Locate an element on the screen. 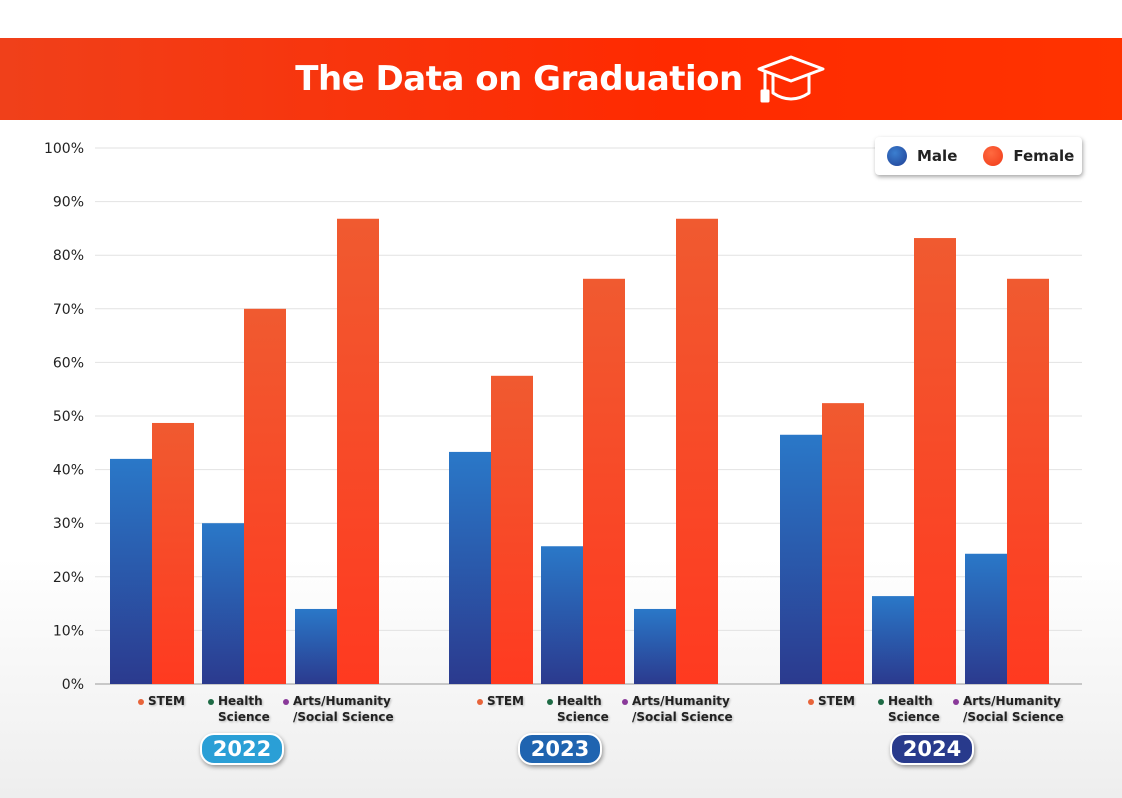 This screenshot has width=1122, height=798. y-tick-label: 10% is located at coordinates (68, 631).